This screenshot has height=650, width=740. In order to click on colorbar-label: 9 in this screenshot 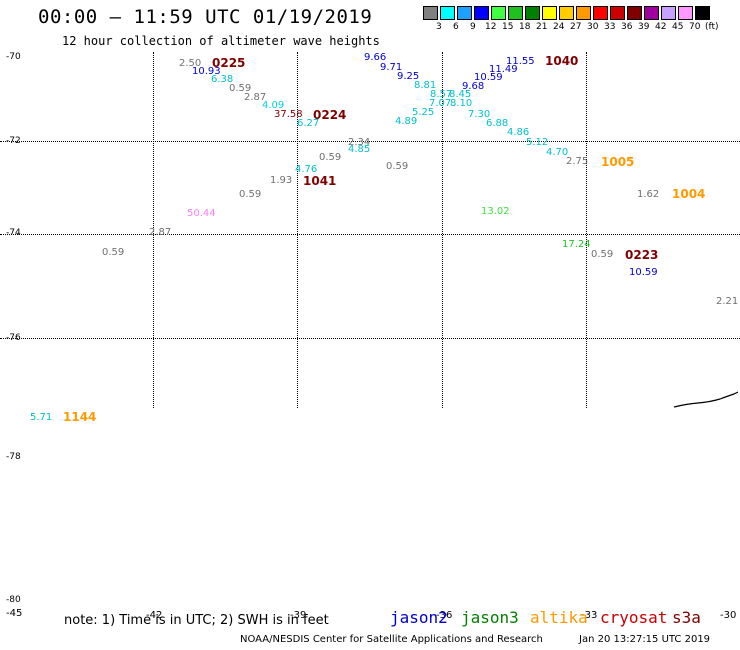, I will do `click(473, 27)`.